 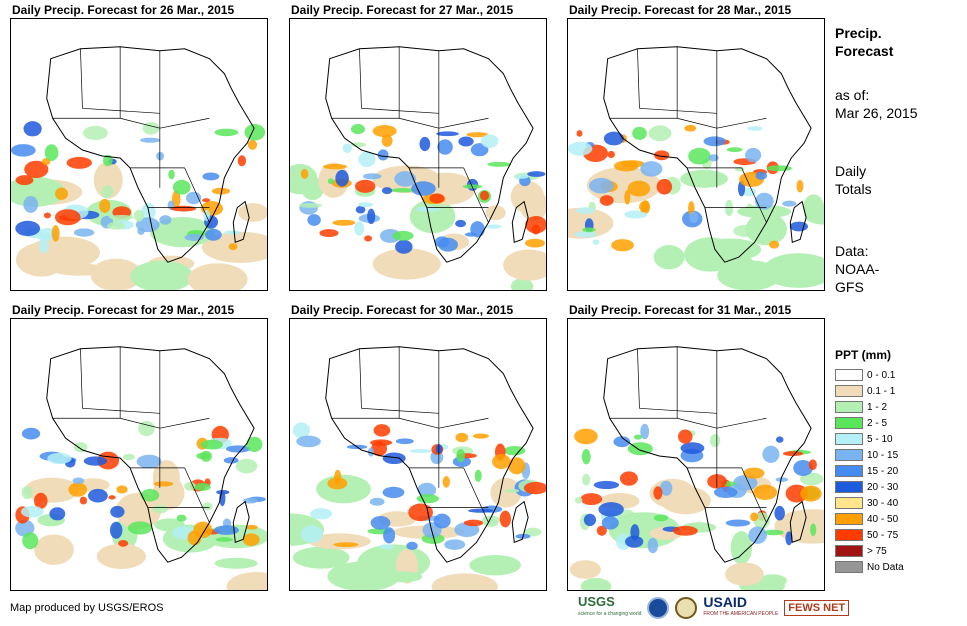 I want to click on legend-item: 0 - 0.1, so click(x=869, y=375).